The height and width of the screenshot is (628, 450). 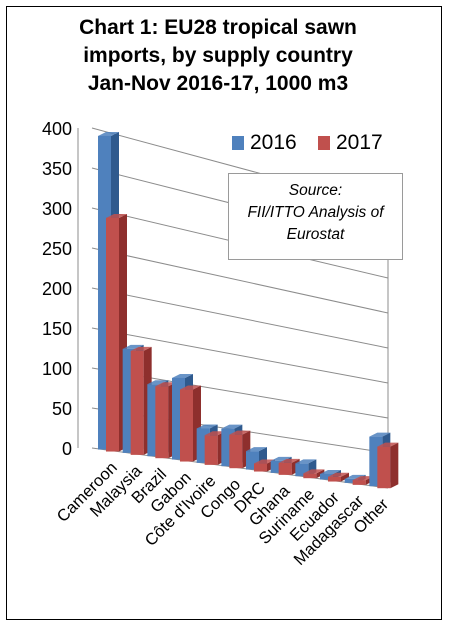 I want to click on y-tick-label: 100, so click(x=57, y=369).